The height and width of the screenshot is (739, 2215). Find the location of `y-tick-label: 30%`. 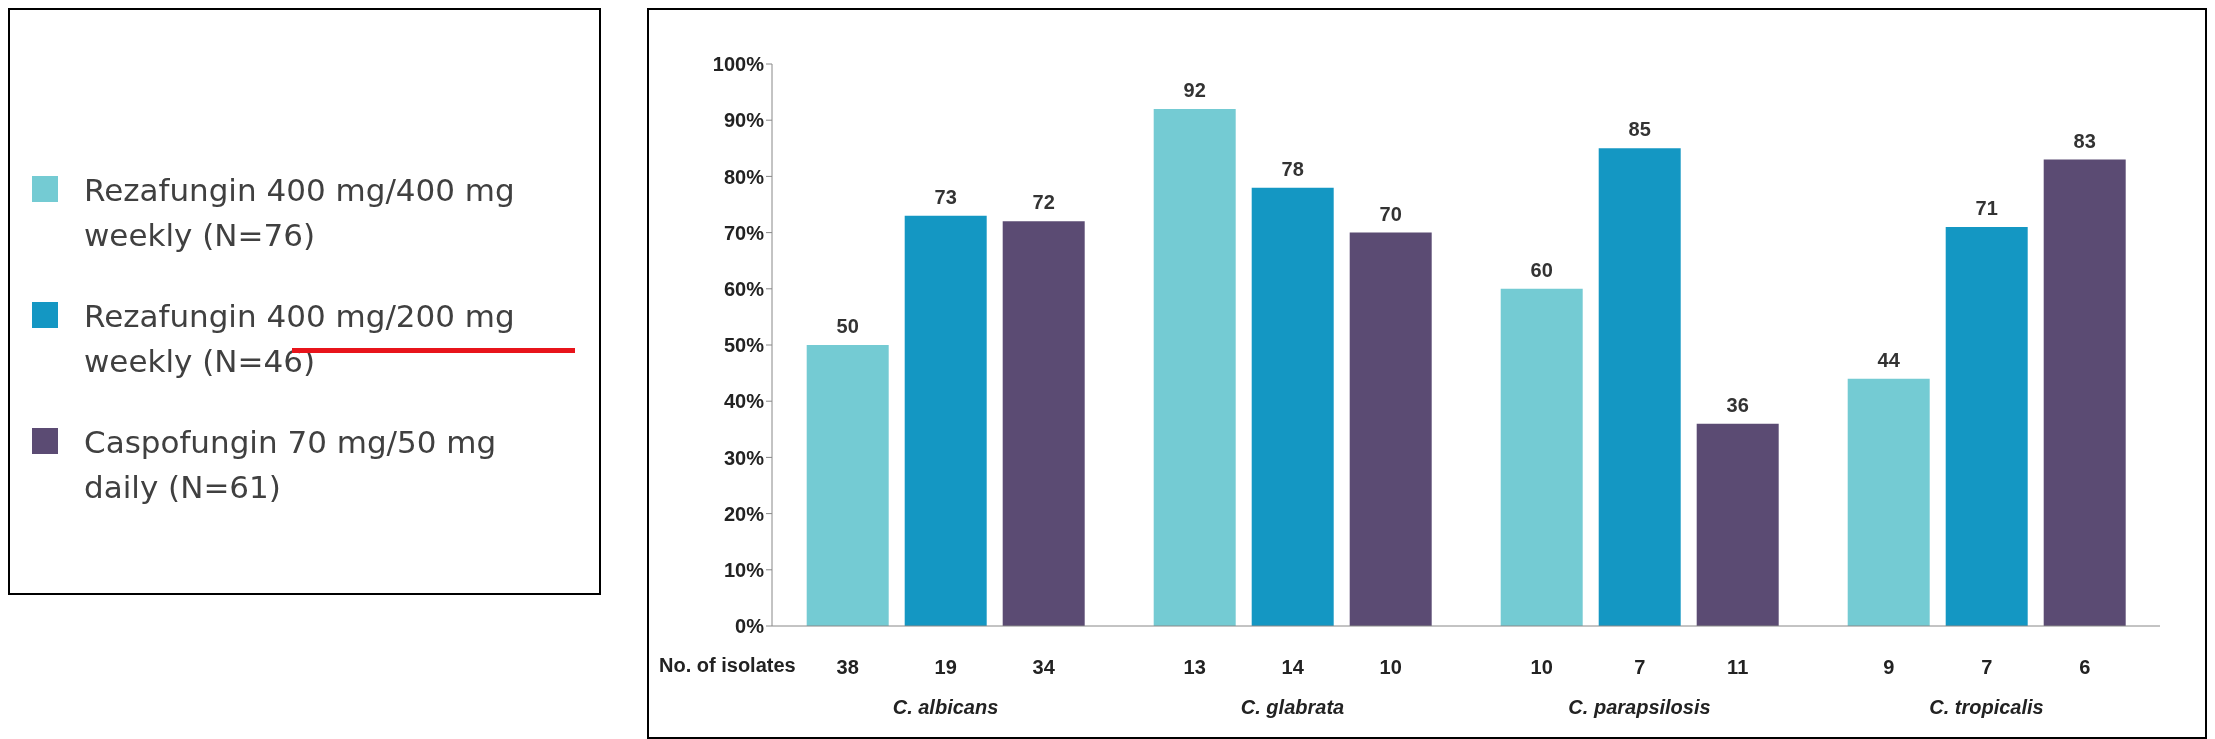

y-tick-label: 30% is located at coordinates (744, 457).